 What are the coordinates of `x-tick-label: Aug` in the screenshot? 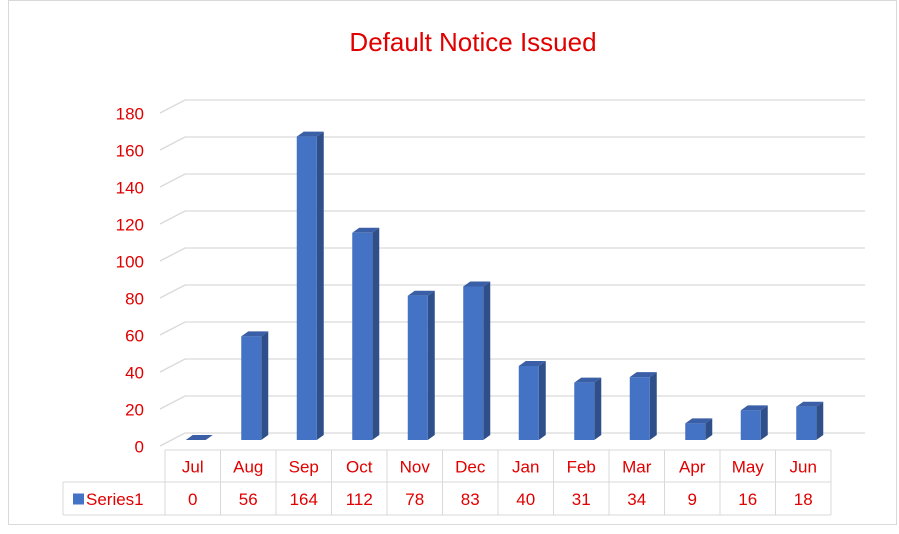 It's located at (248, 466).